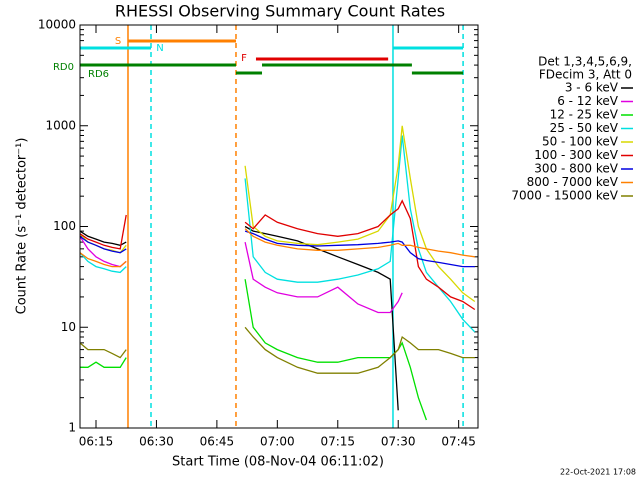 This screenshot has height=480, width=640. I want to click on x-tick-label: 07:00, so click(277, 442).